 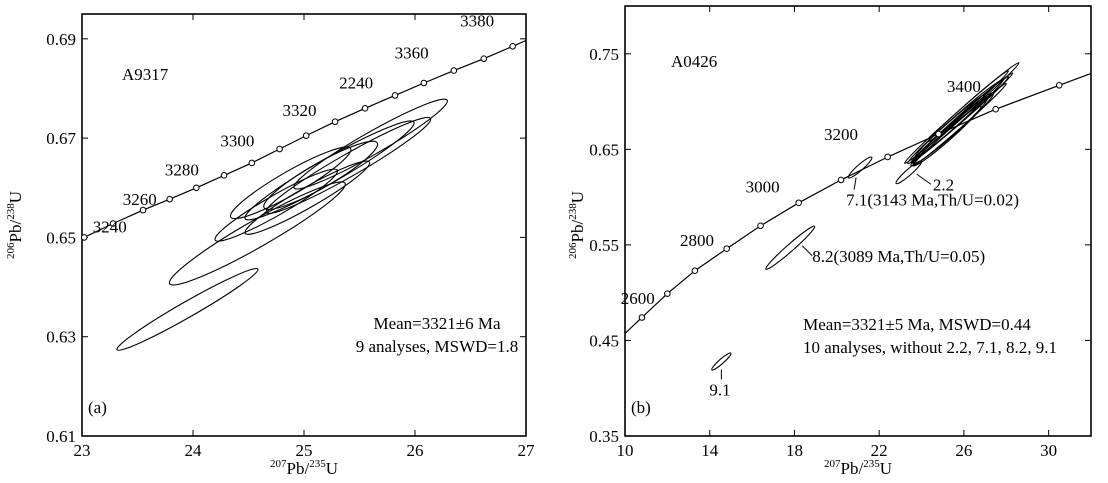 I want to click on concordia-age-label: 3000, so click(x=763, y=186).